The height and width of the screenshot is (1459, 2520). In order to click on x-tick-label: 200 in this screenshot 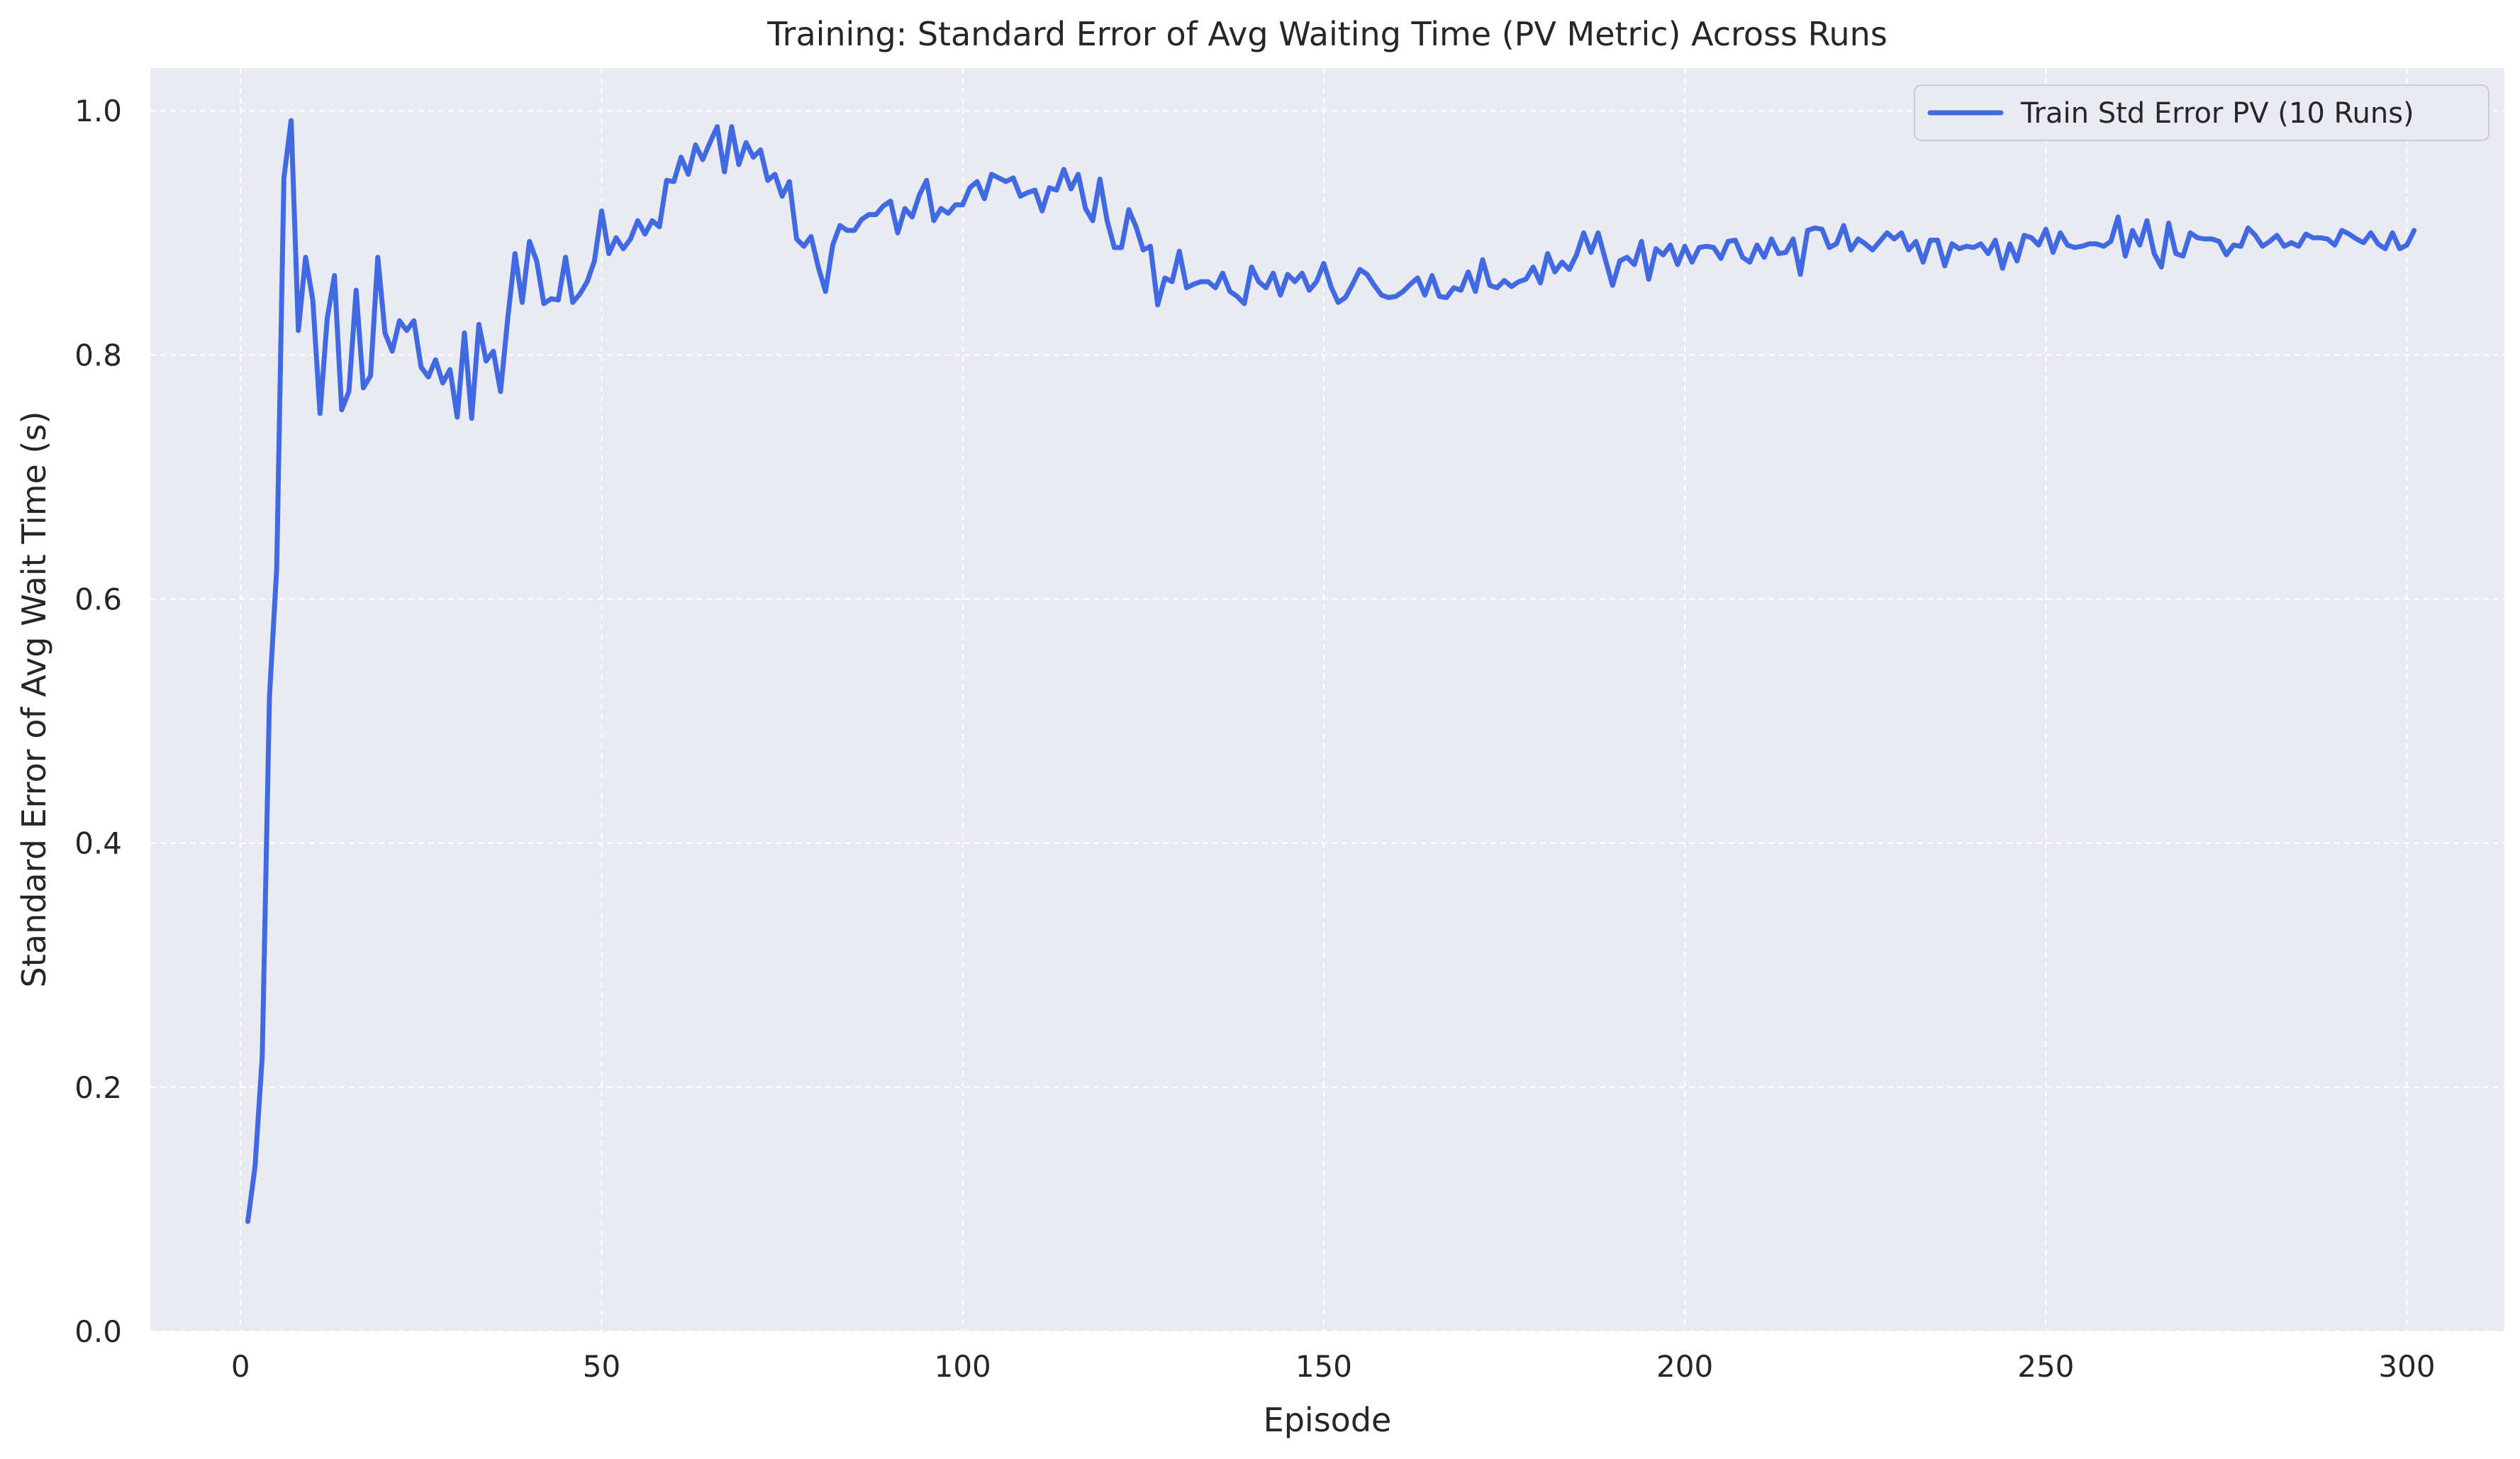, I will do `click(1684, 1366)`.